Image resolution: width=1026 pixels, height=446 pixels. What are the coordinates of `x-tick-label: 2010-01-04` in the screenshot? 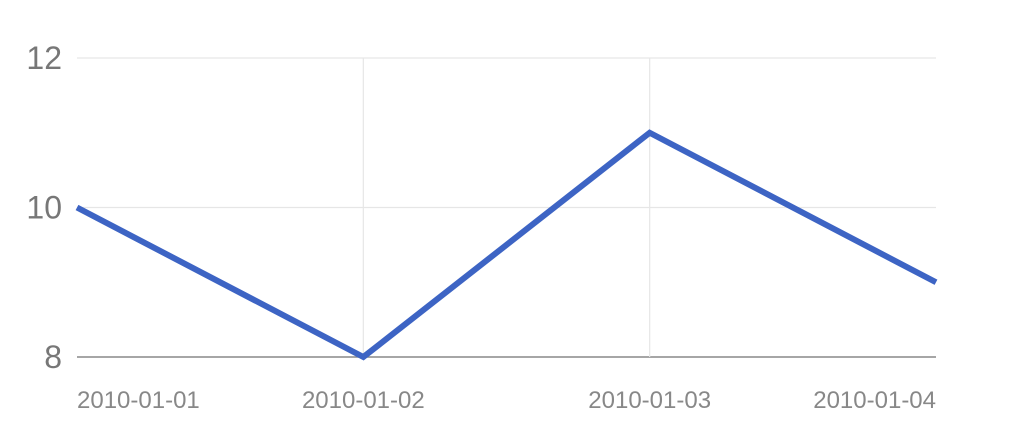 It's located at (874, 400).